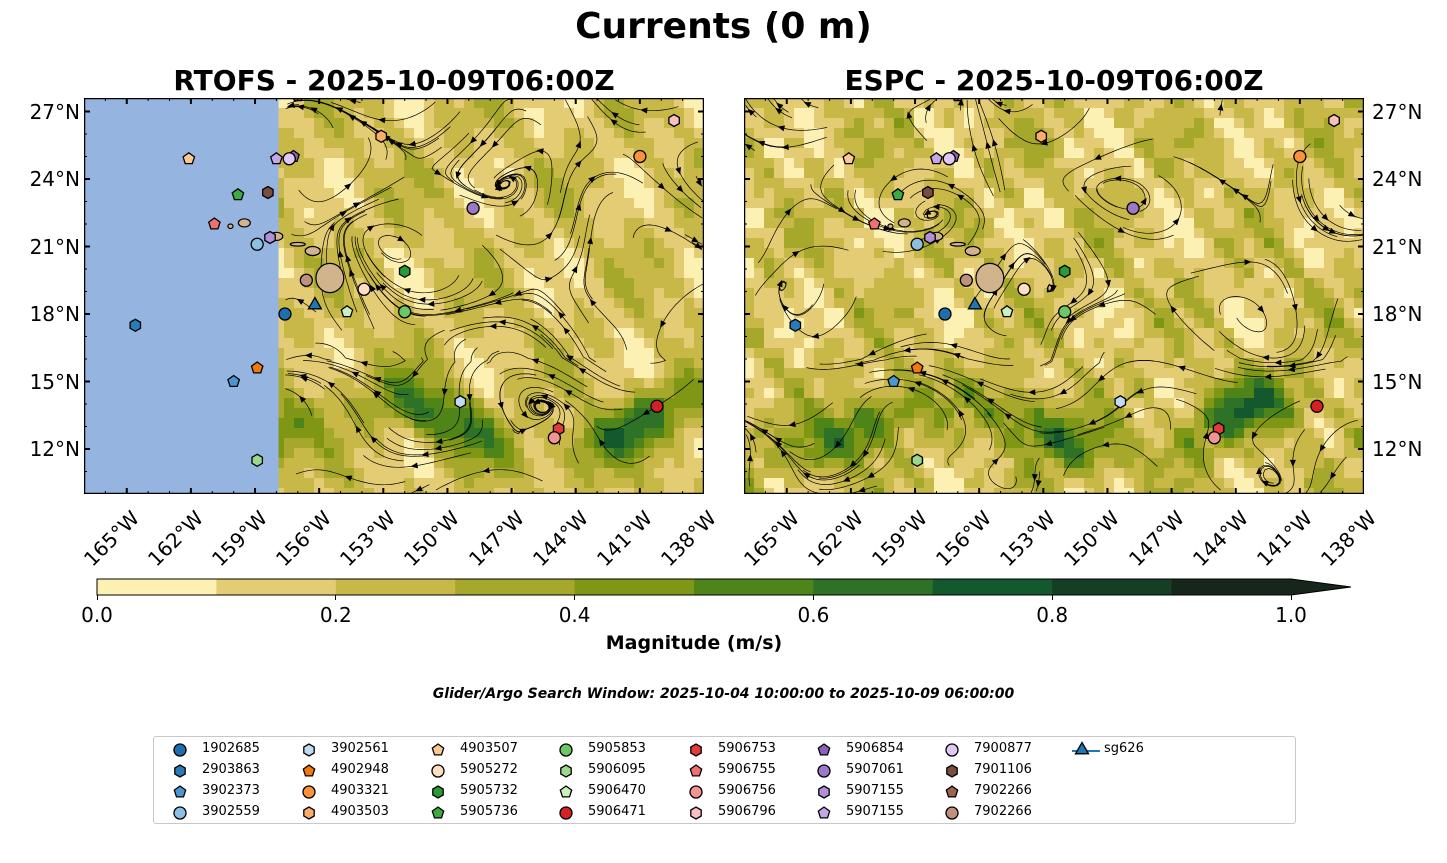 The width and height of the screenshot is (1447, 863). Describe the element at coordinates (297, 244) in the screenshot. I see `island-molokai` at that location.